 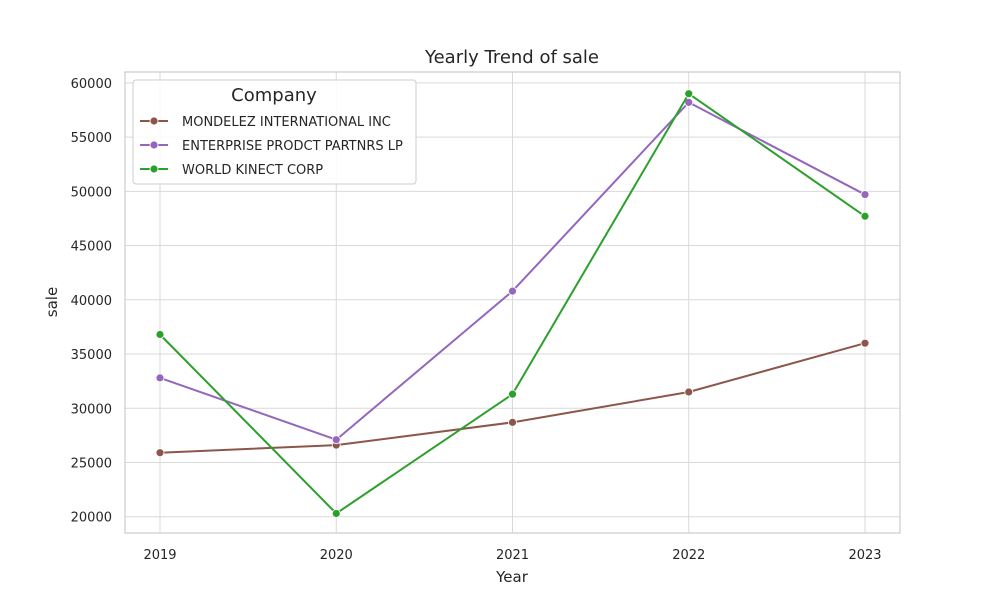 What do you see at coordinates (336, 555) in the screenshot?
I see `x-tick-label: 2020` at bounding box center [336, 555].